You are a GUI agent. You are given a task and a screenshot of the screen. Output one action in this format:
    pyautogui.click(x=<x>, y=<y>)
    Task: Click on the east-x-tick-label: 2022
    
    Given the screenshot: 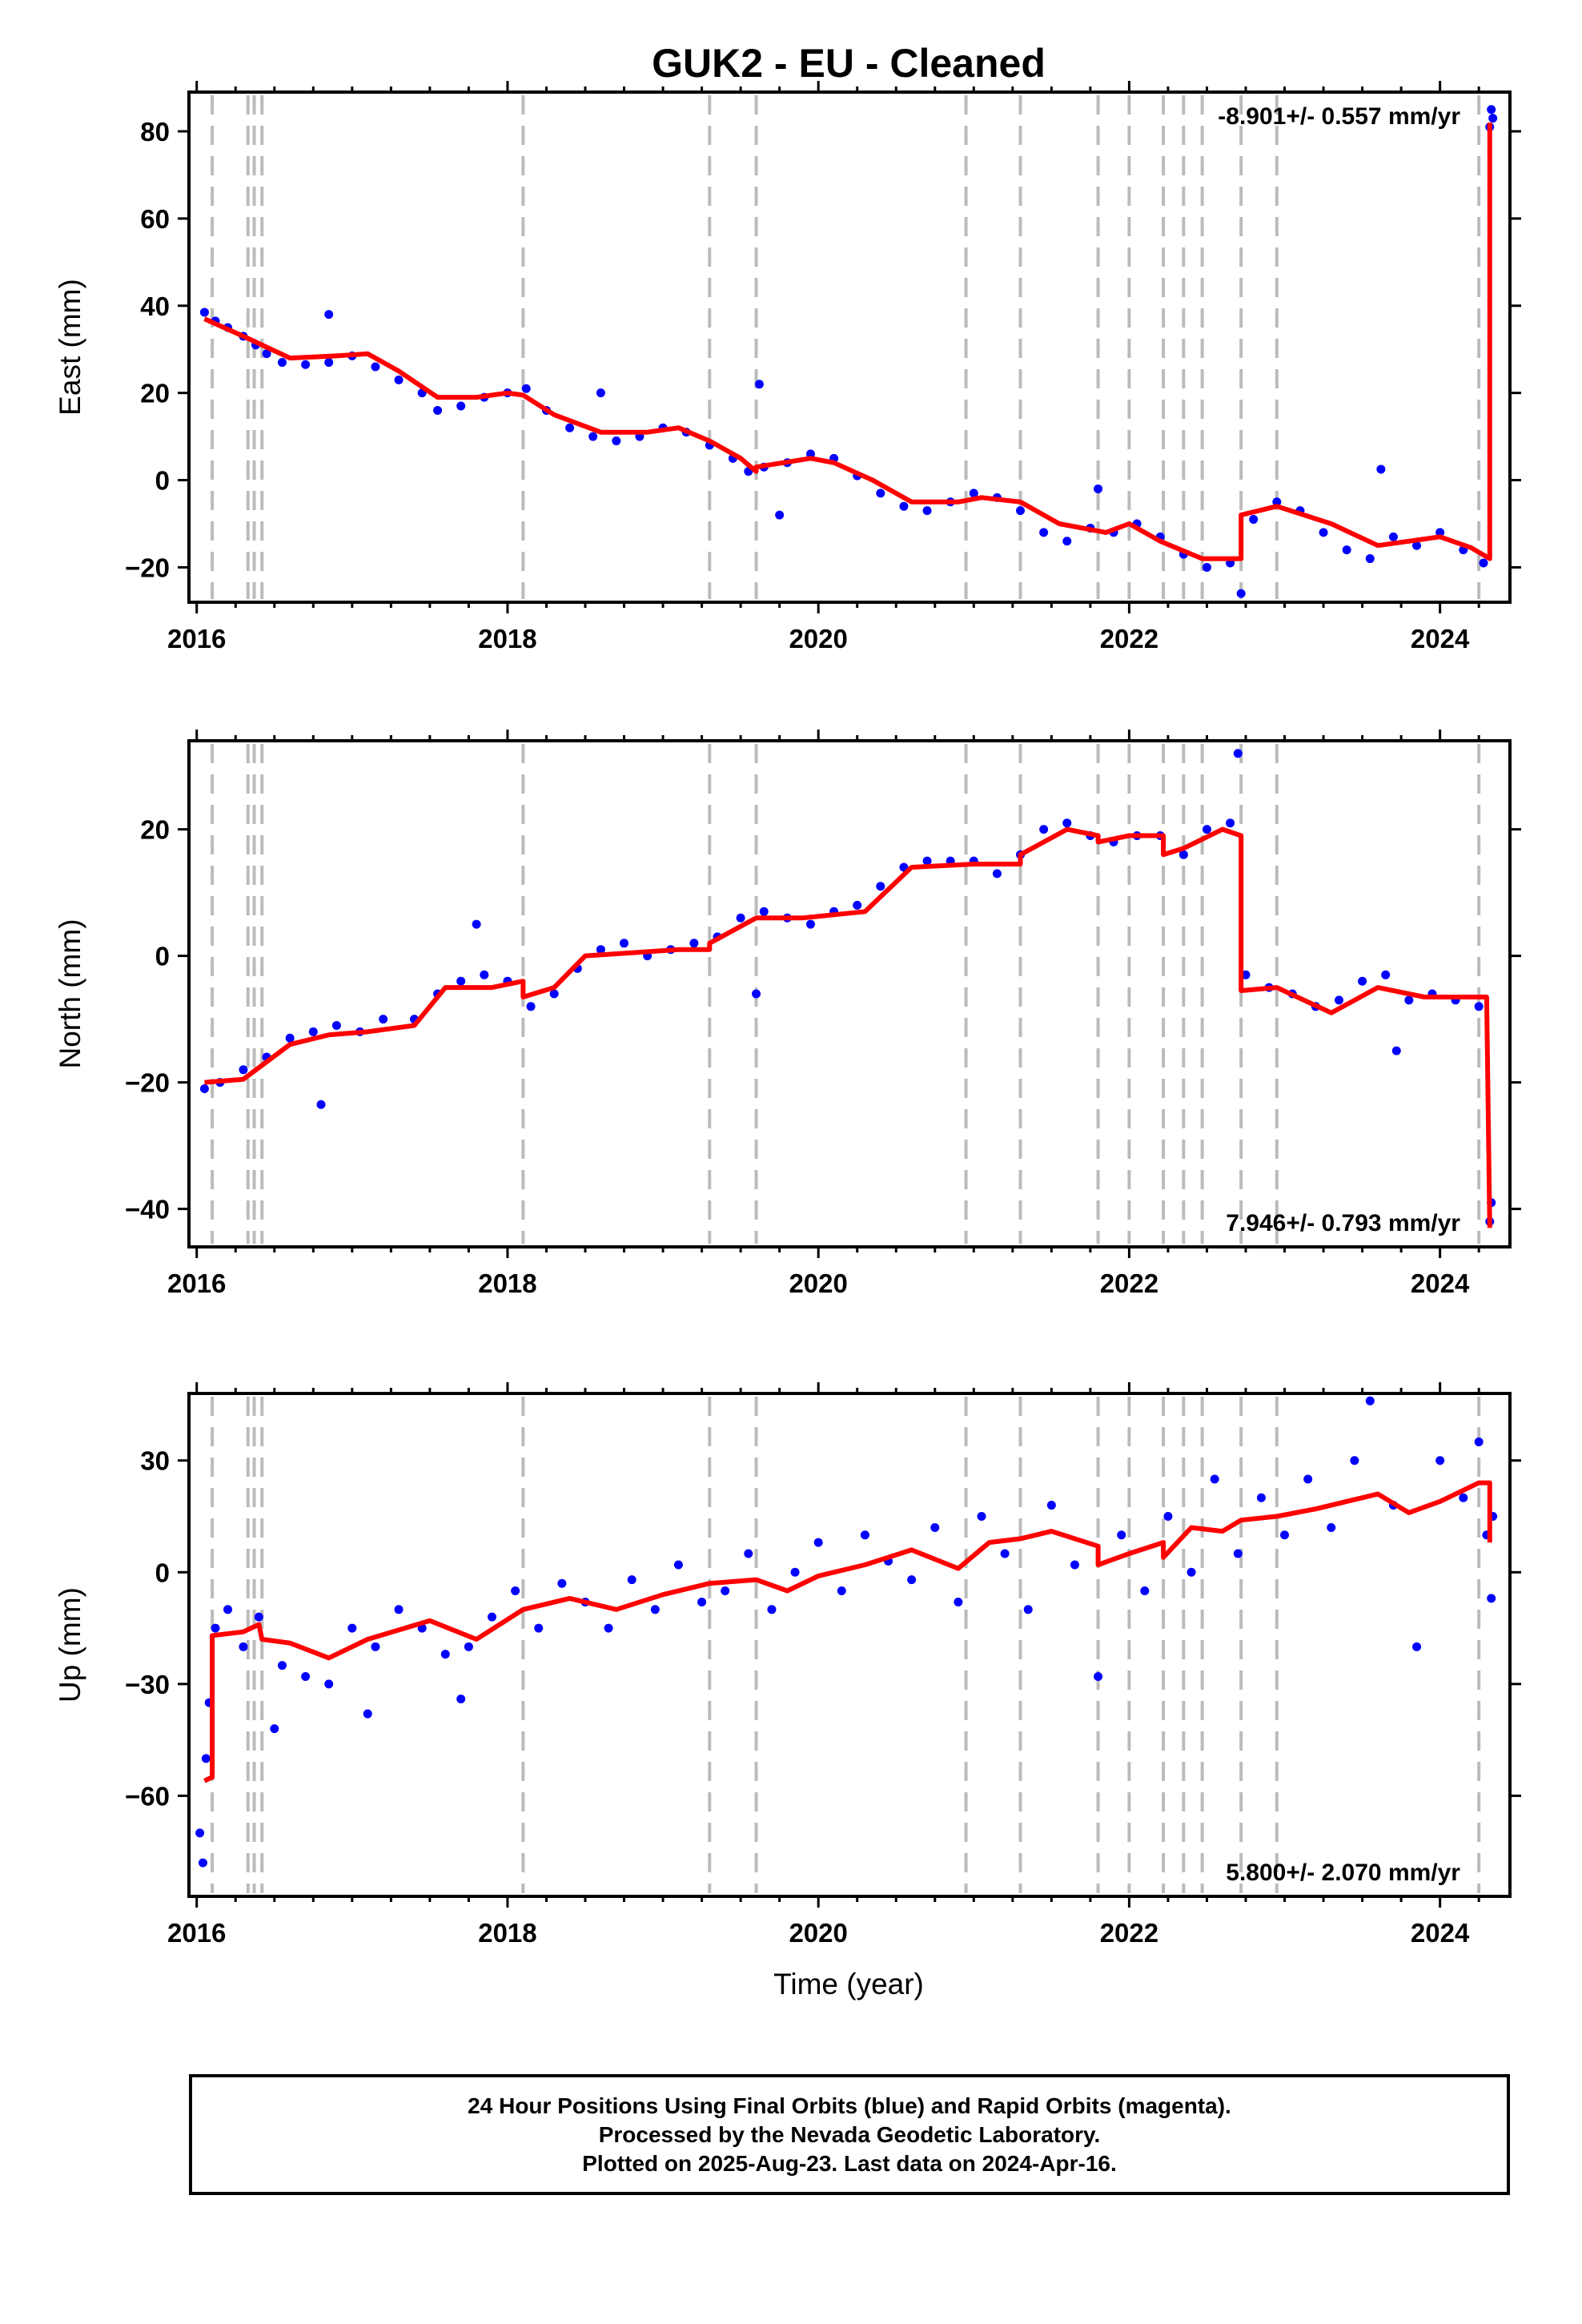 What is the action you would take?
    pyautogui.click(x=1129, y=638)
    